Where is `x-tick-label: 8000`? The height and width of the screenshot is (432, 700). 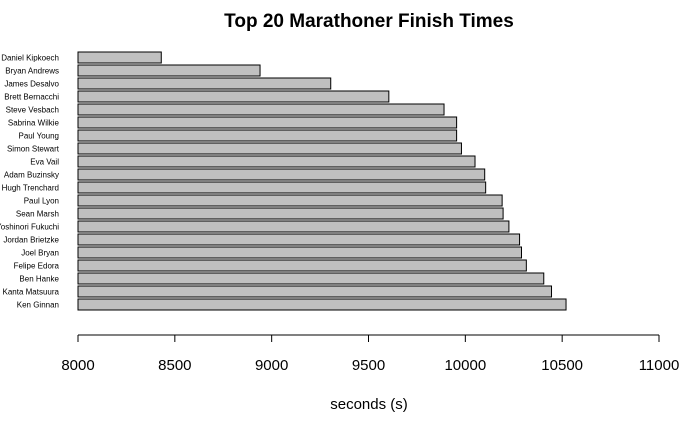 x-tick-label: 8000 is located at coordinates (77, 365).